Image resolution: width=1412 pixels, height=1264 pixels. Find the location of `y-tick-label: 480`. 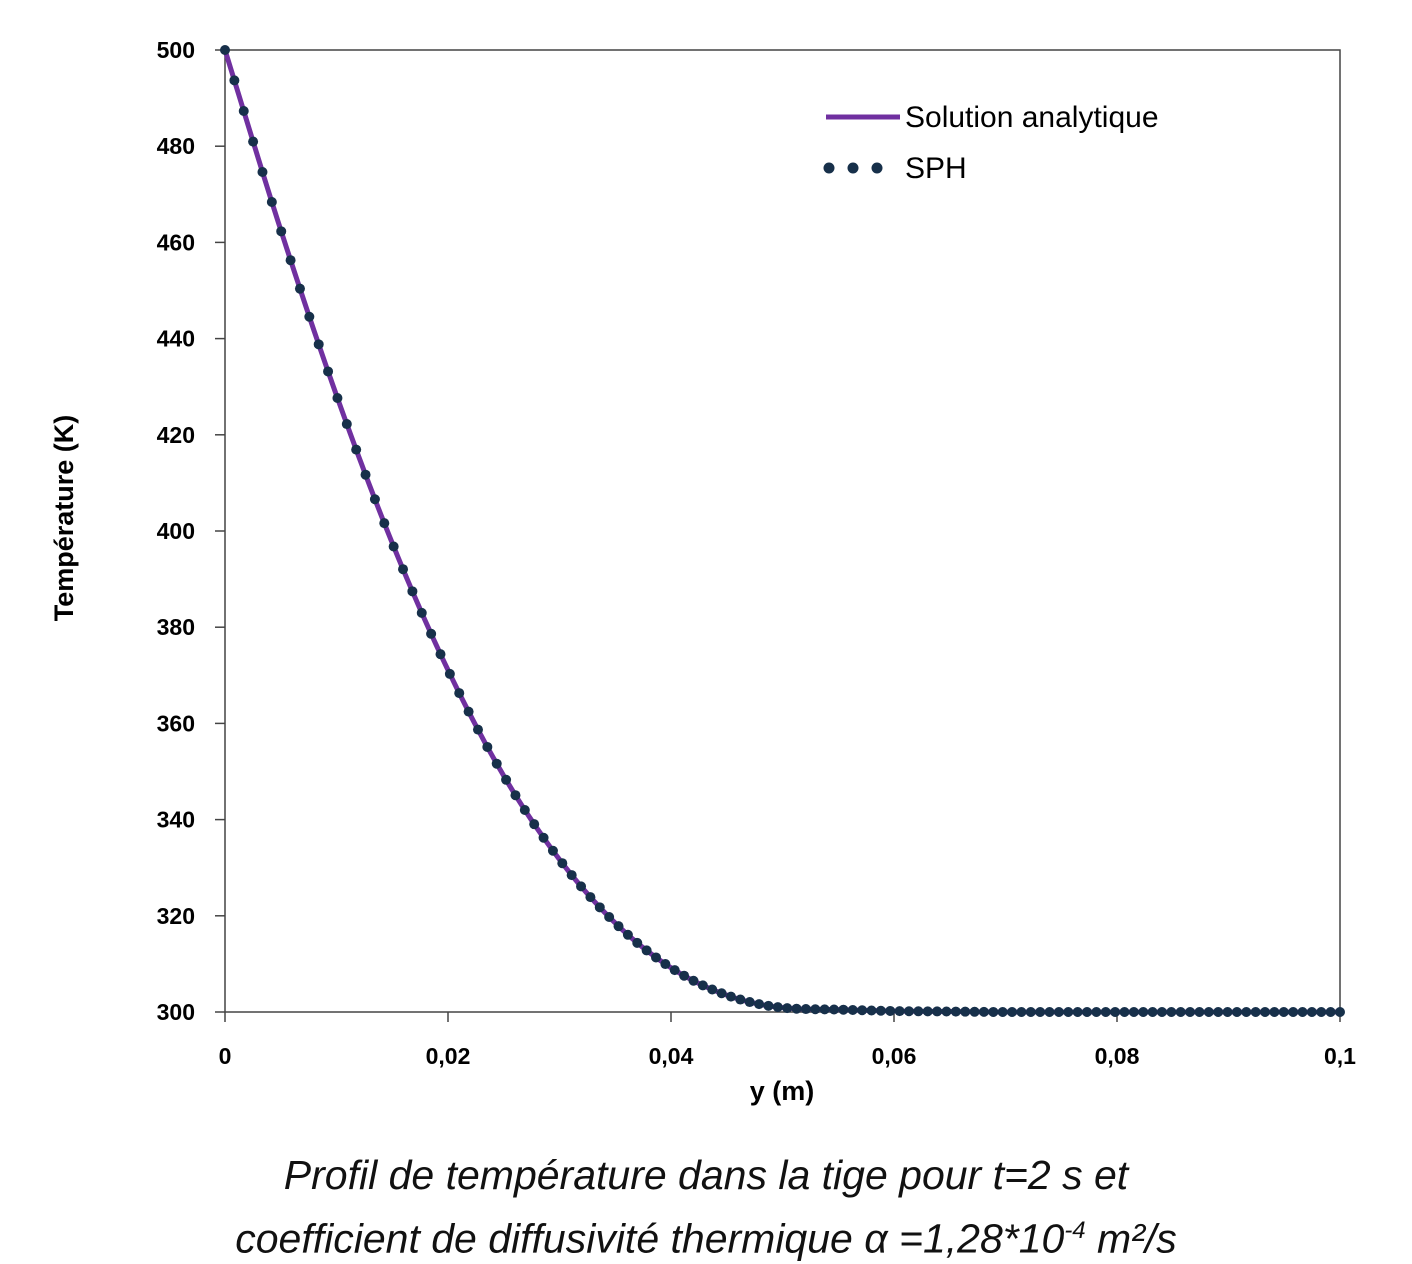

y-tick-label: 480 is located at coordinates (176, 146).